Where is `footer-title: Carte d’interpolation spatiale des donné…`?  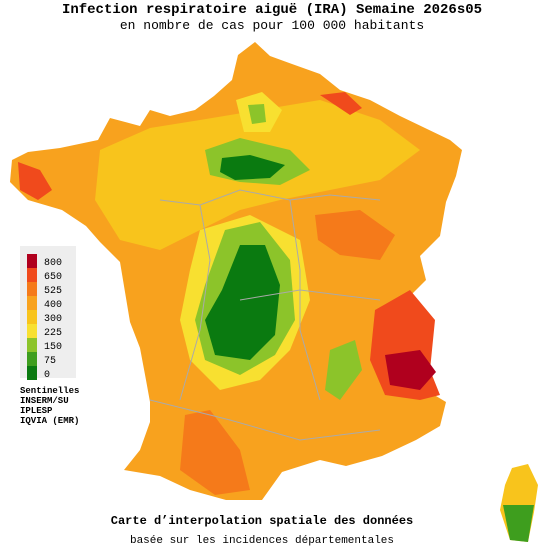 footer-title: Carte d’interpolation spatiale des donné… is located at coordinates (262, 521).